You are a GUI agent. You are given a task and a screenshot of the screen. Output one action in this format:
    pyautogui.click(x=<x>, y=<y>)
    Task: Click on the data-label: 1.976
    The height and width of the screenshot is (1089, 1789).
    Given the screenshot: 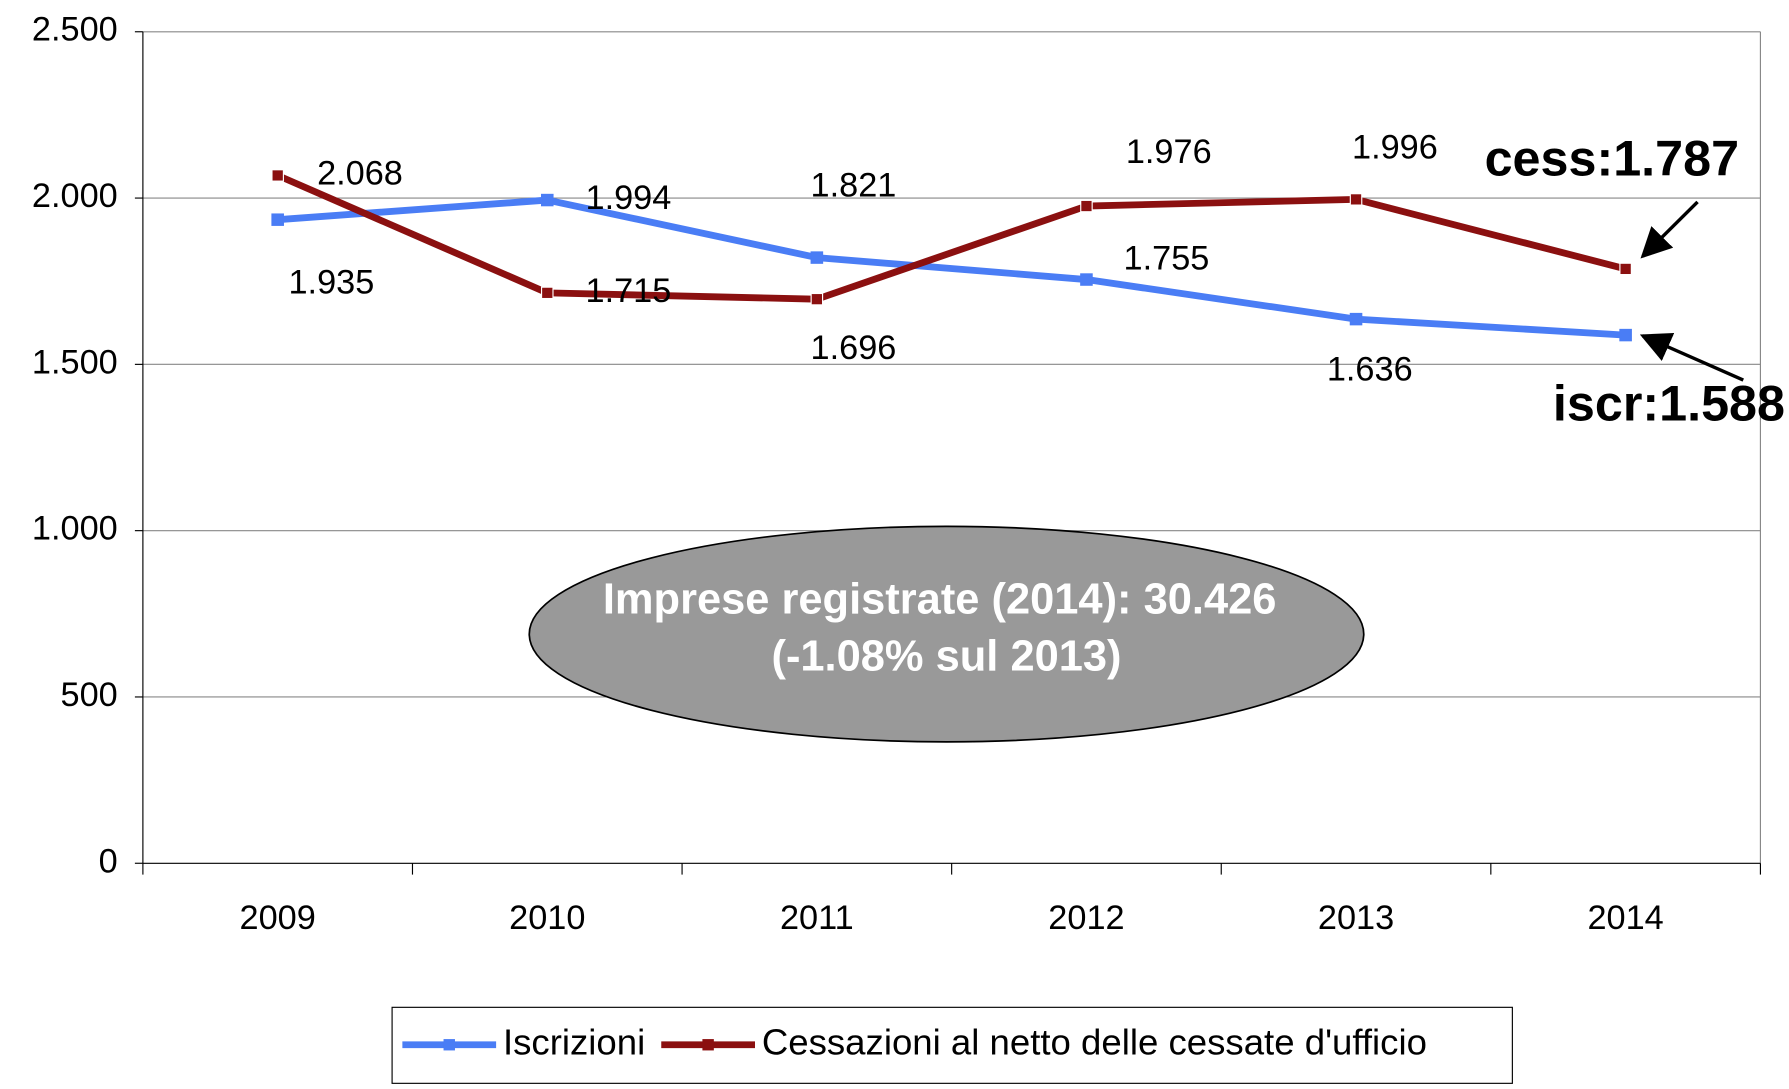 What is the action you would take?
    pyautogui.click(x=1169, y=152)
    